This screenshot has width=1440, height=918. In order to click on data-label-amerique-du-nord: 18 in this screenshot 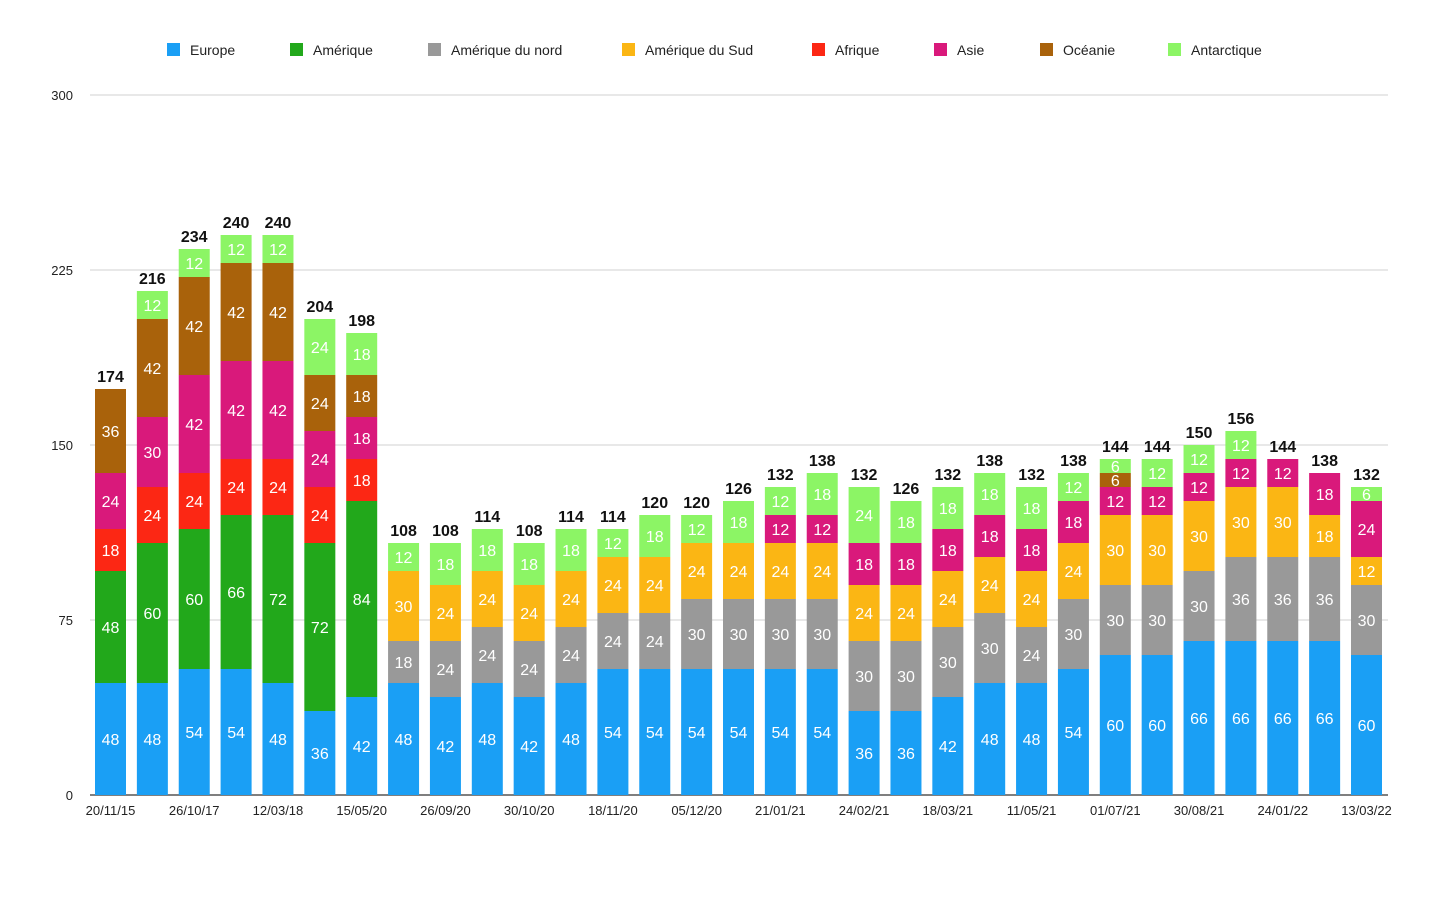, I will do `click(404, 663)`.